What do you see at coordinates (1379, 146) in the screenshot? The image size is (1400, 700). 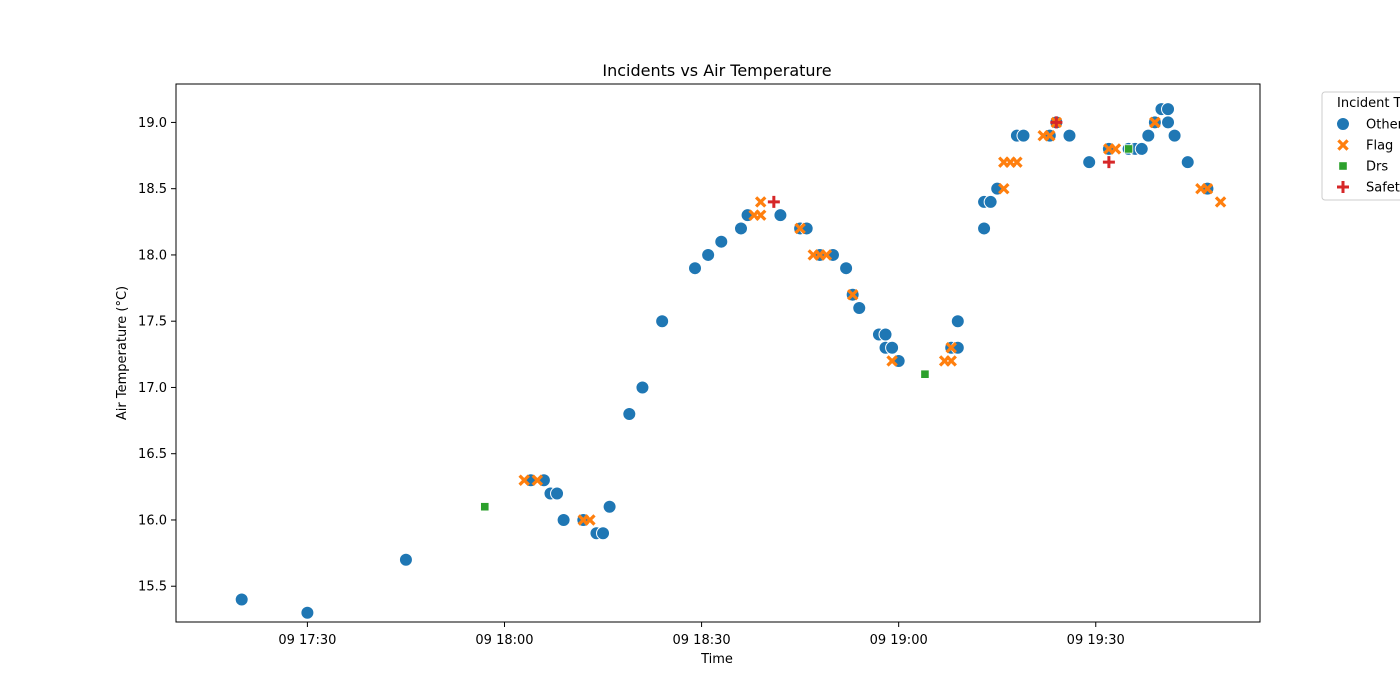 I see `legend-label: Flag` at bounding box center [1379, 146].